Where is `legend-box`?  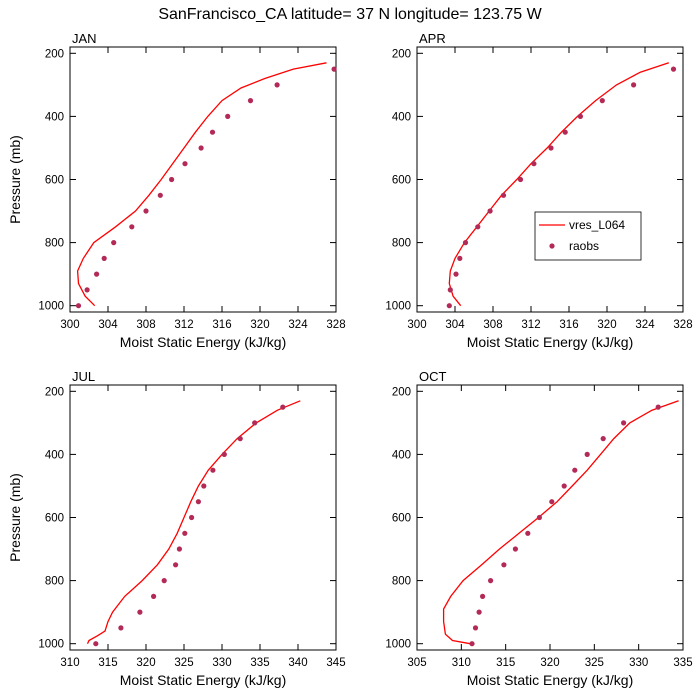
legend-box is located at coordinates (588, 236).